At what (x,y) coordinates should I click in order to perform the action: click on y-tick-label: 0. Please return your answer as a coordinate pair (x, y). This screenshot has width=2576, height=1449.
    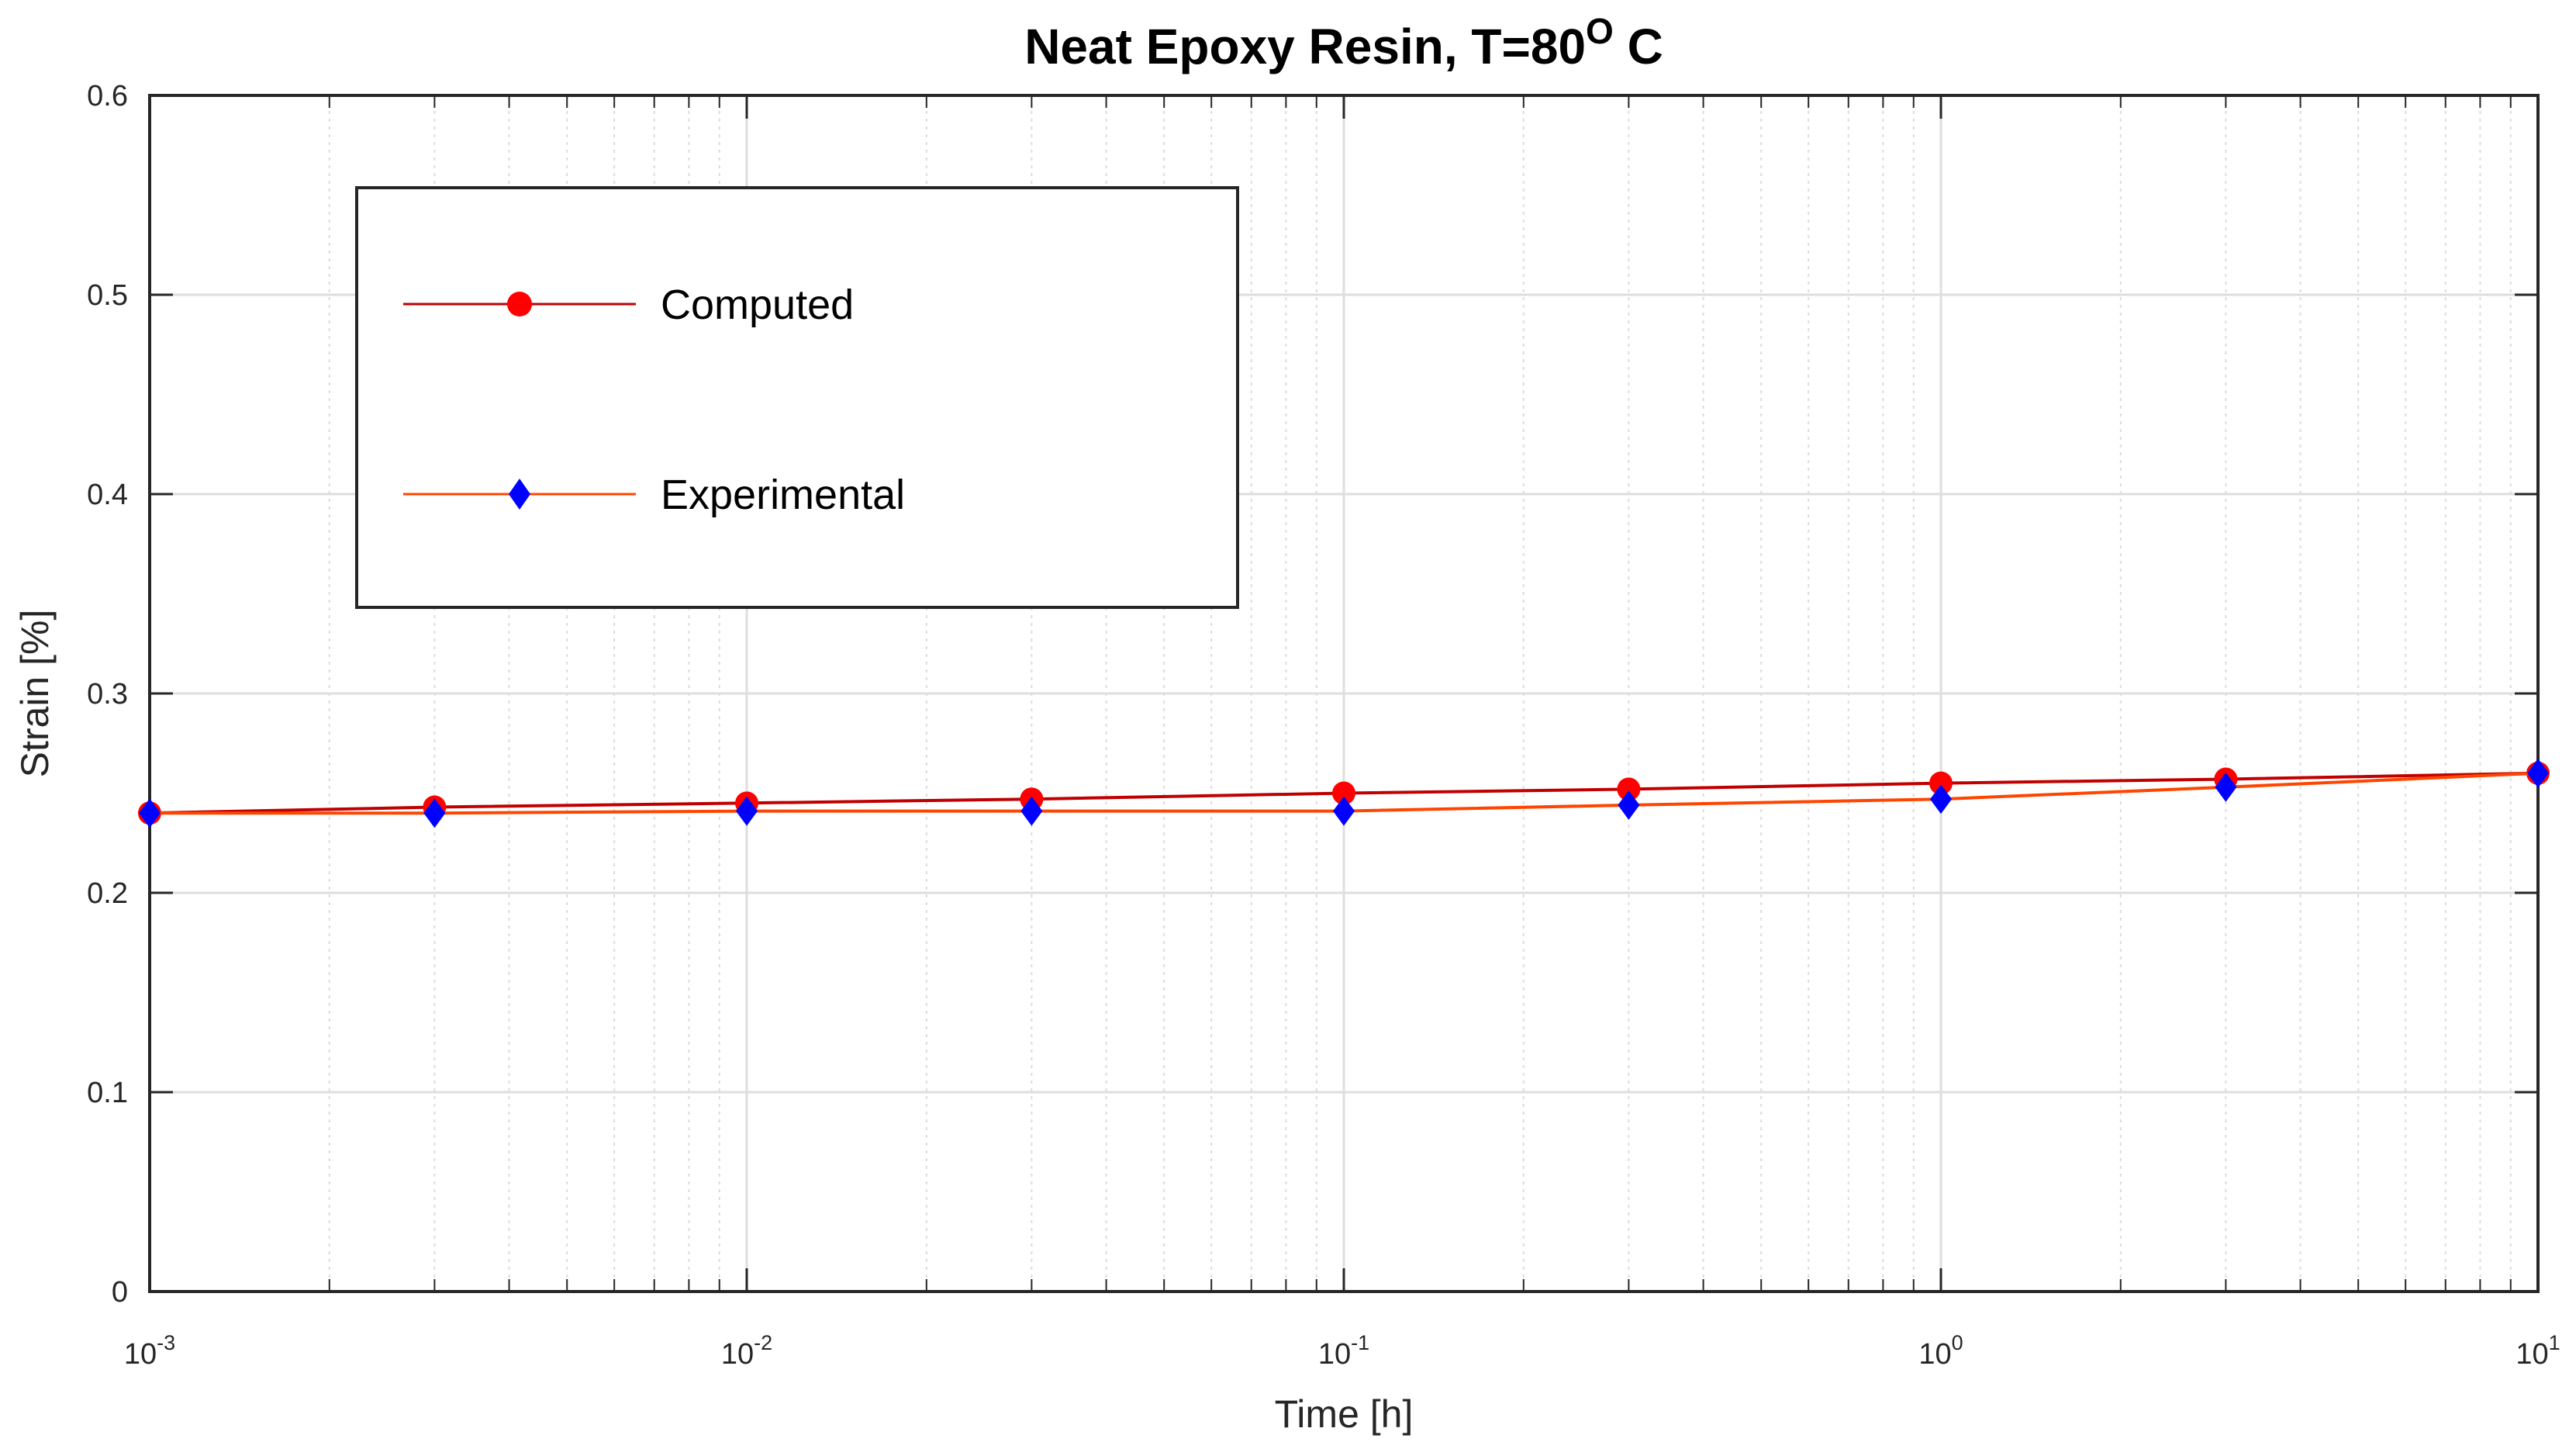
    Looking at the image, I should click on (120, 1292).